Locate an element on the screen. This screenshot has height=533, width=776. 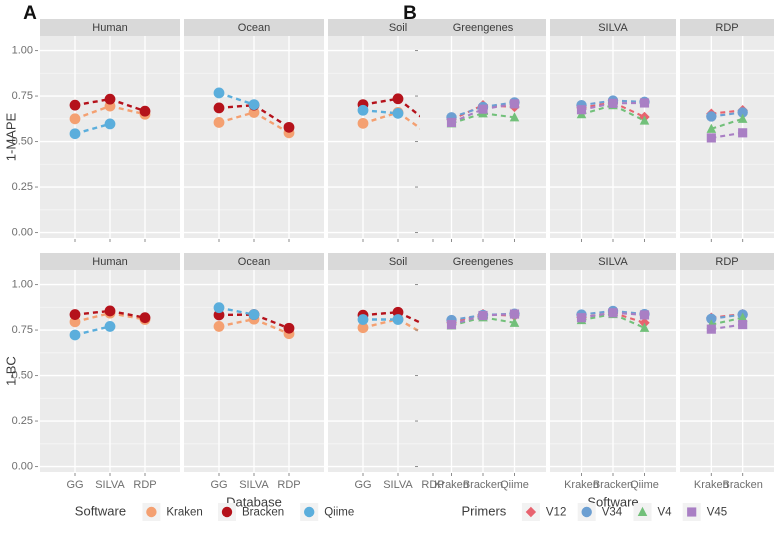
x-axis-tick-label: Bracken is located at coordinates (483, 485).